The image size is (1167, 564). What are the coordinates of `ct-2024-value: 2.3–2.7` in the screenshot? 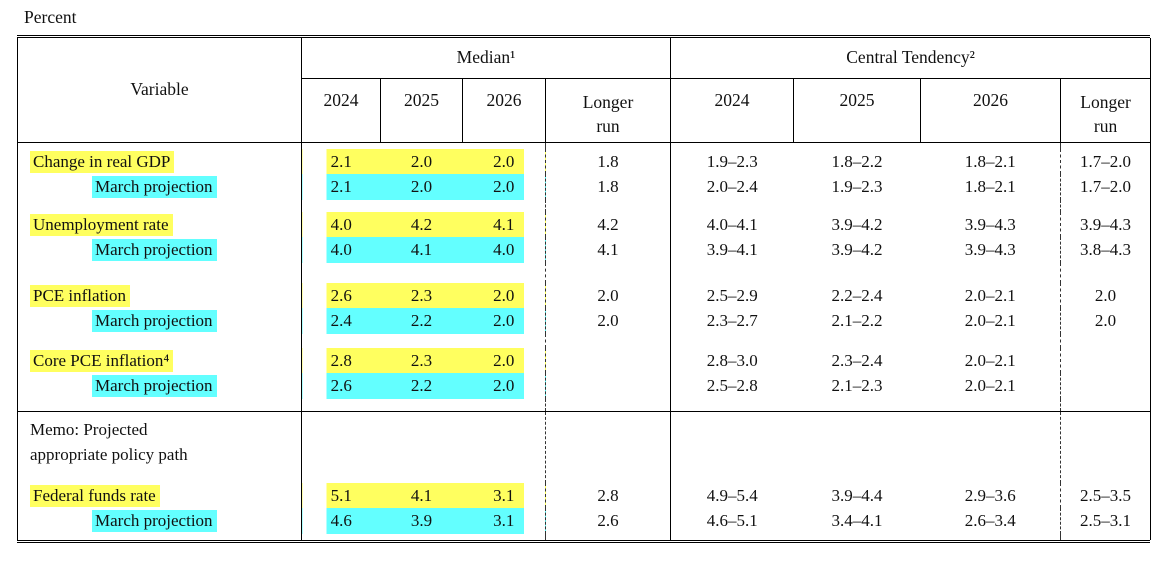 It's located at (732, 321).